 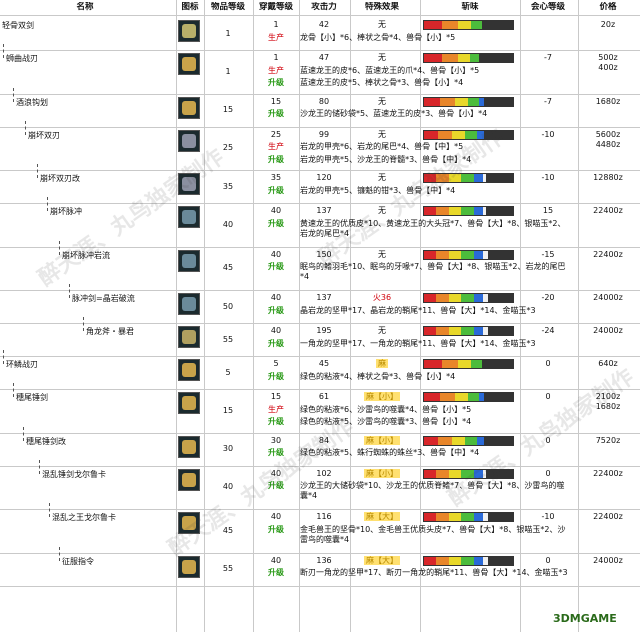 What do you see at coordinates (548, 57) in the screenshot?
I see `affinity-value: -7` at bounding box center [548, 57].